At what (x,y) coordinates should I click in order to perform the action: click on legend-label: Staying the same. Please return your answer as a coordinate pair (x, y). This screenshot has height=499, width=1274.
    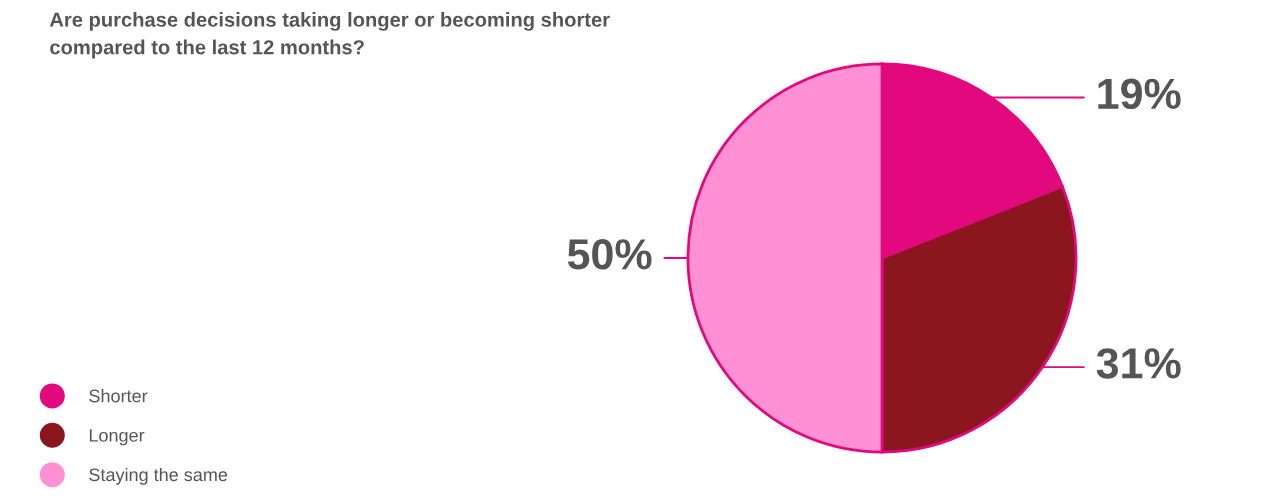
    Looking at the image, I should click on (158, 476).